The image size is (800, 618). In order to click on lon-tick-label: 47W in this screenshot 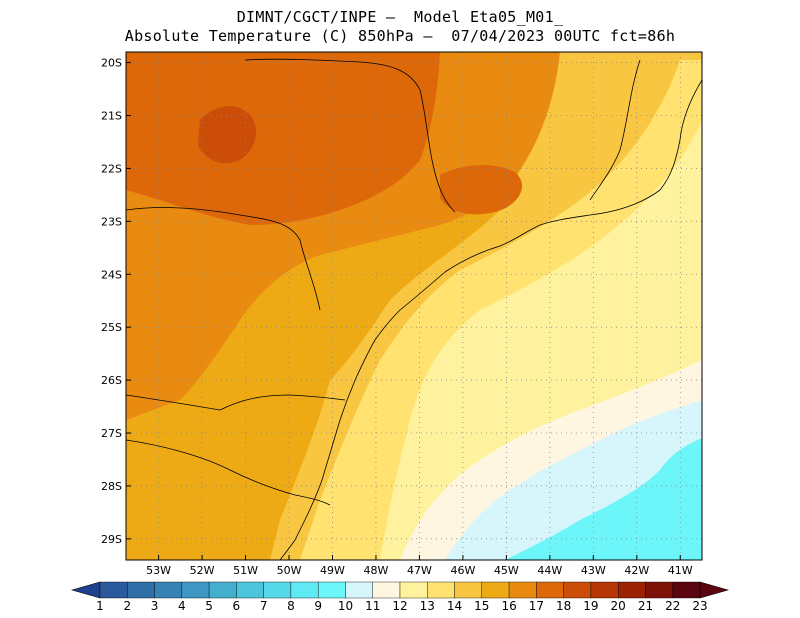, I will do `click(419, 570)`.